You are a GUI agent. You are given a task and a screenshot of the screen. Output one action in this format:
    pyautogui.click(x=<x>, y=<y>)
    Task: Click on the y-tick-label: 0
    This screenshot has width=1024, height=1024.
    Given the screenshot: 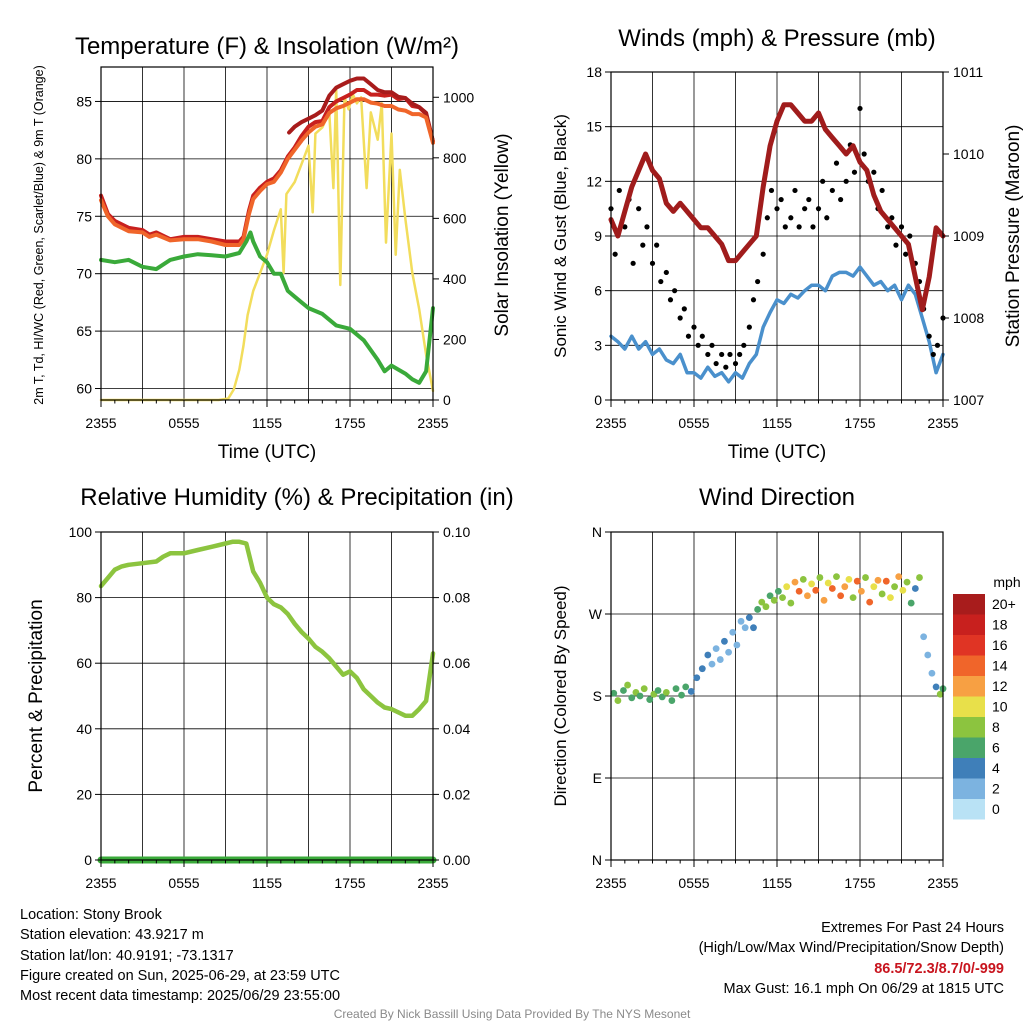 What is the action you would take?
    pyautogui.click(x=598, y=400)
    